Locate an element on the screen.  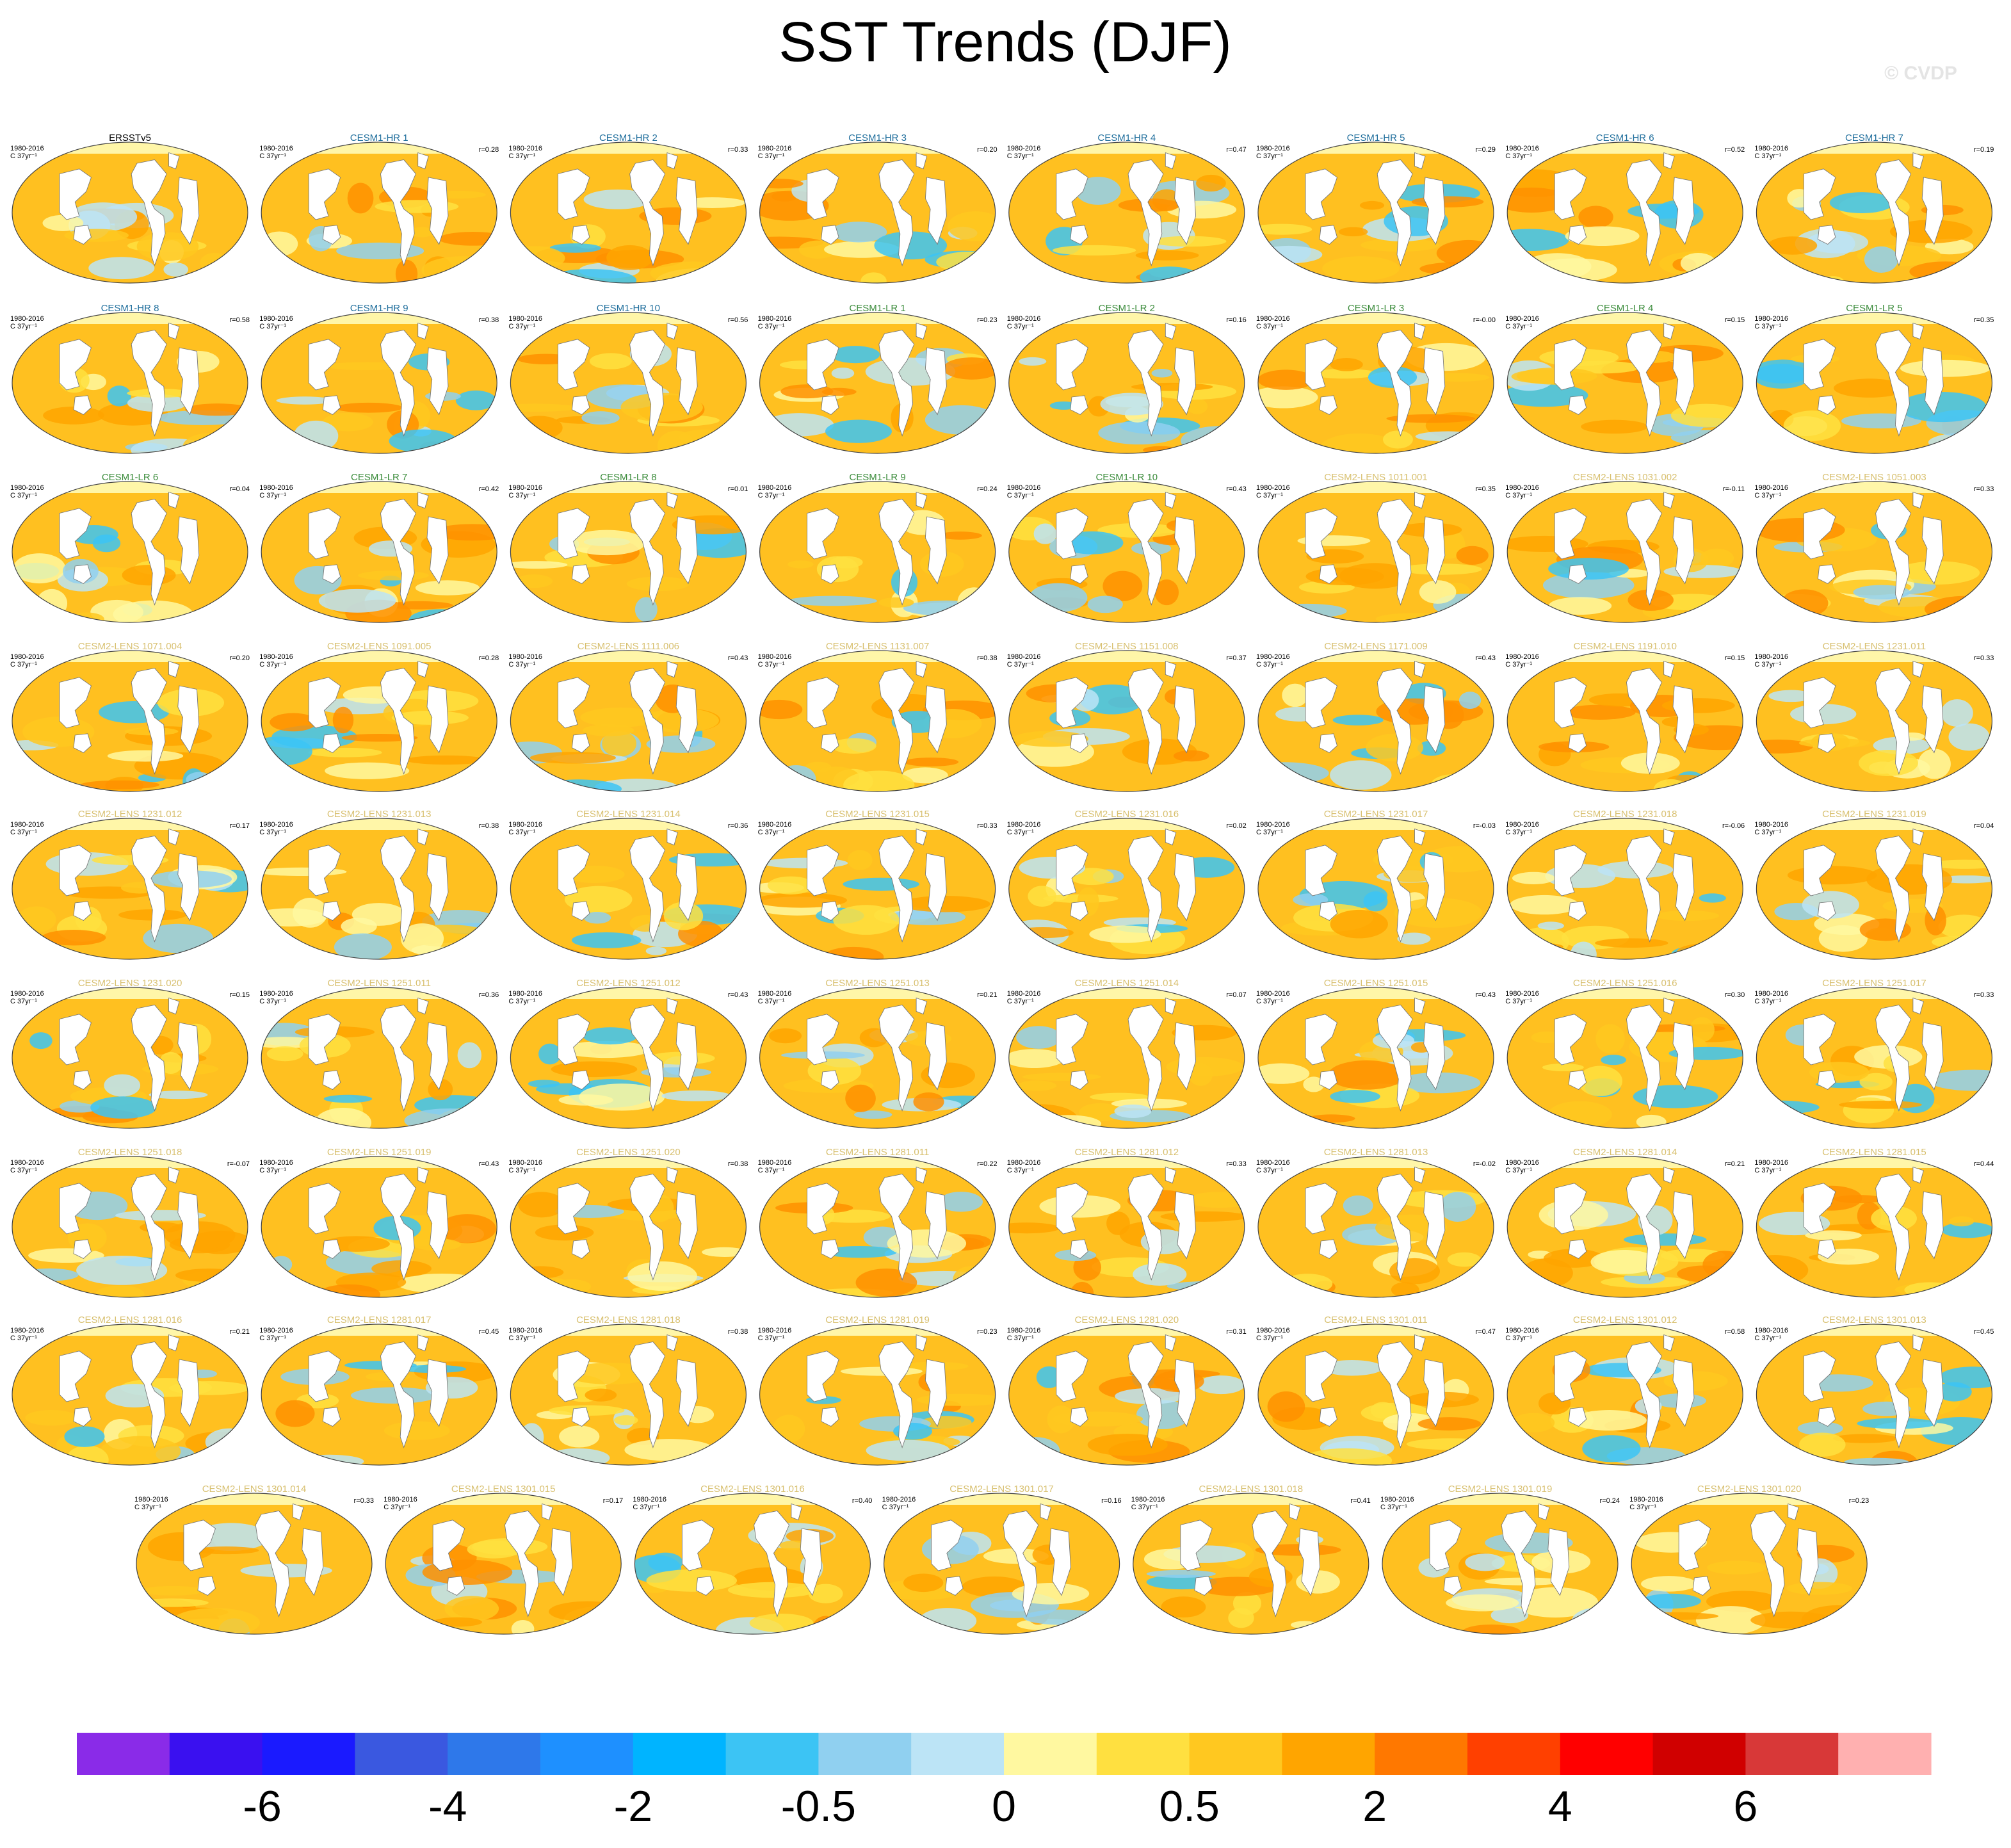
panel-title: CESM2-LENS 1231.013 is located at coordinates (379, 814).